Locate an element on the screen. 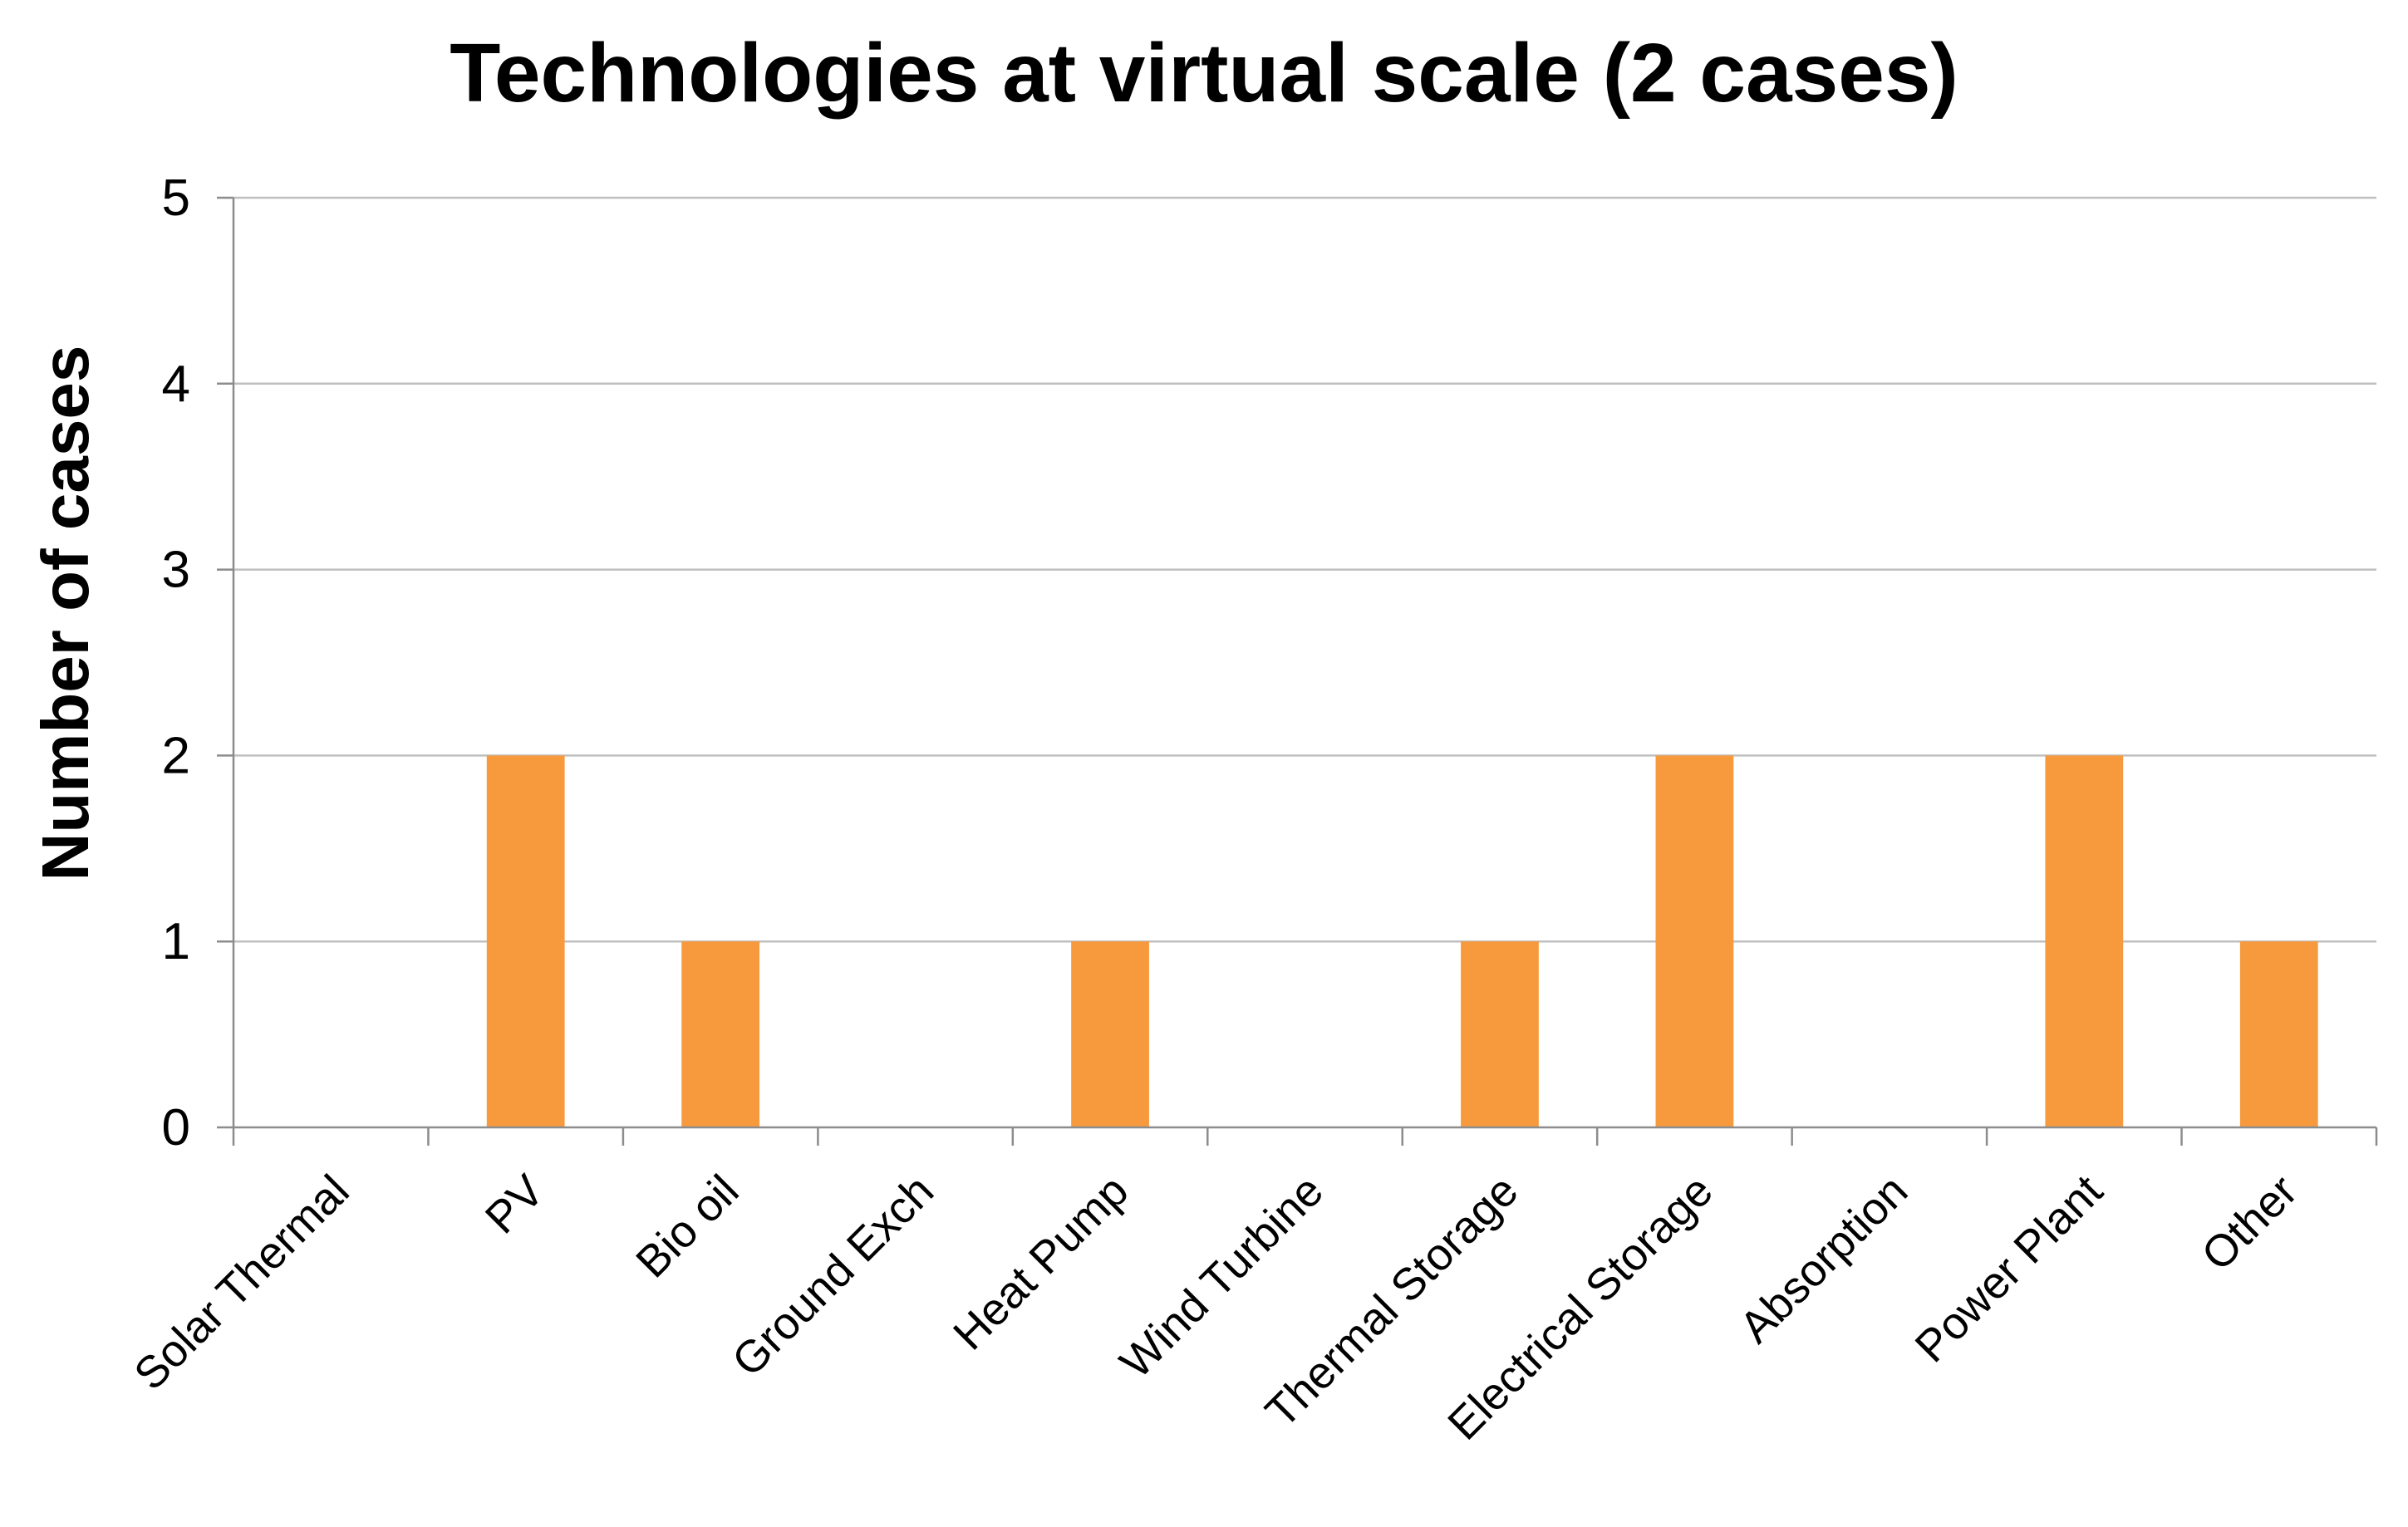  x-tick-label: Wind Turbine is located at coordinates (1222, 1276).